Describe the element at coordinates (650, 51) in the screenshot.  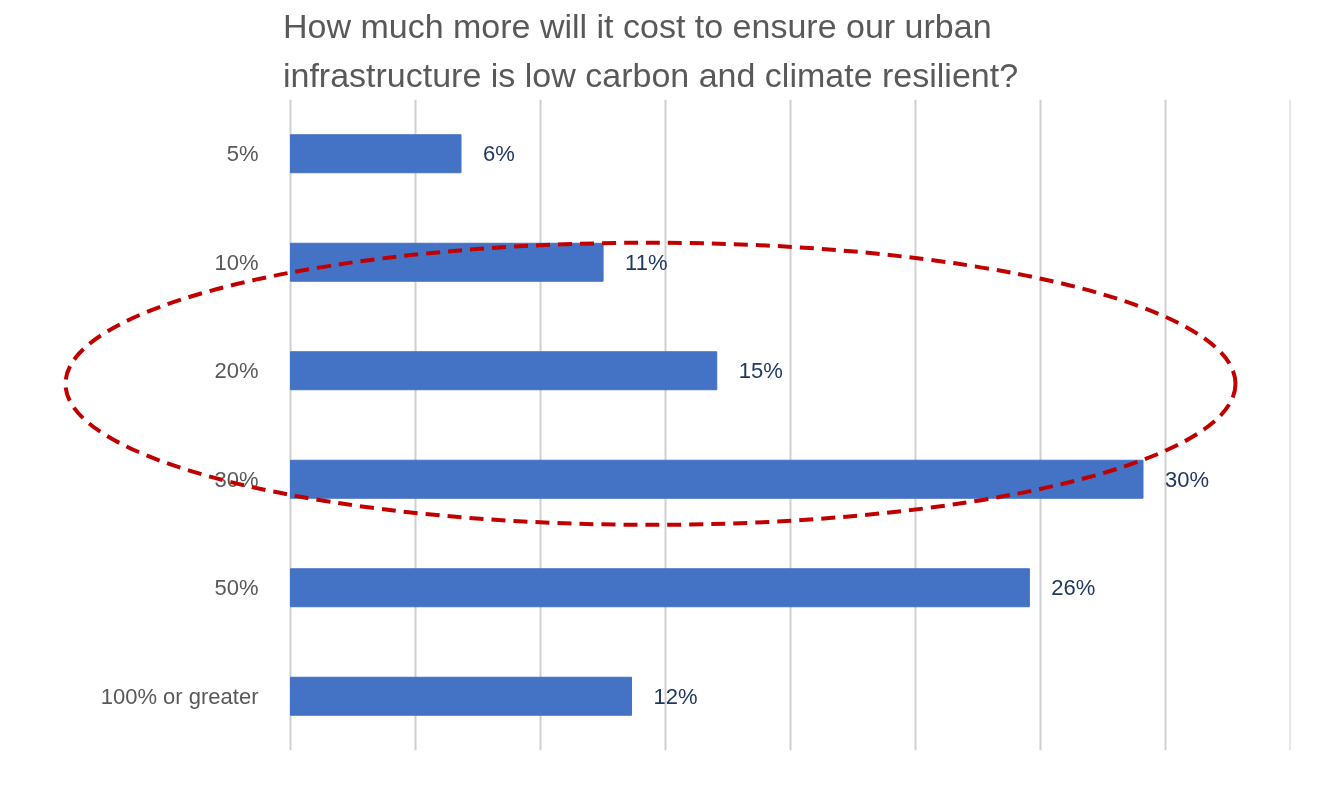
I see `chart-title: How much more will it cost to ensure our urban infrastructure is low carbon and climate resilient?` at that location.